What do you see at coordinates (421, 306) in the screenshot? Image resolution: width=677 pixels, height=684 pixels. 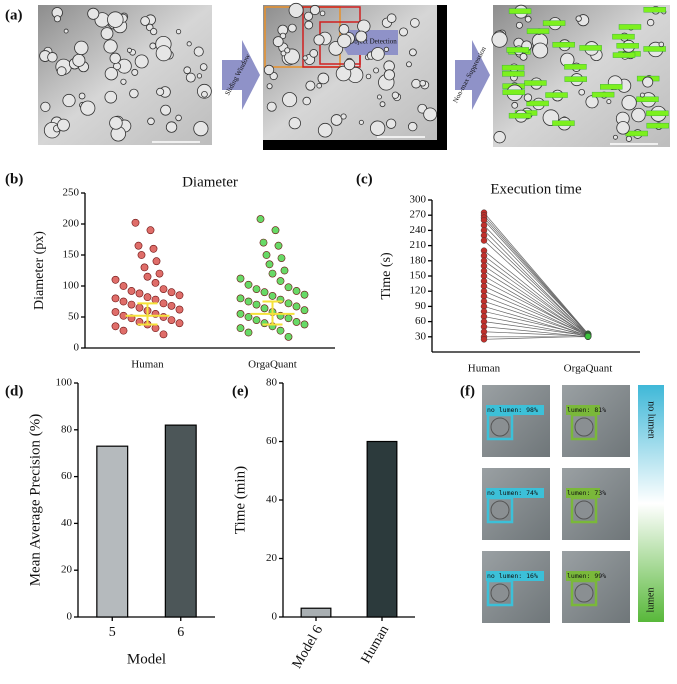 I see `y-tick-label: 90` at bounding box center [421, 306].